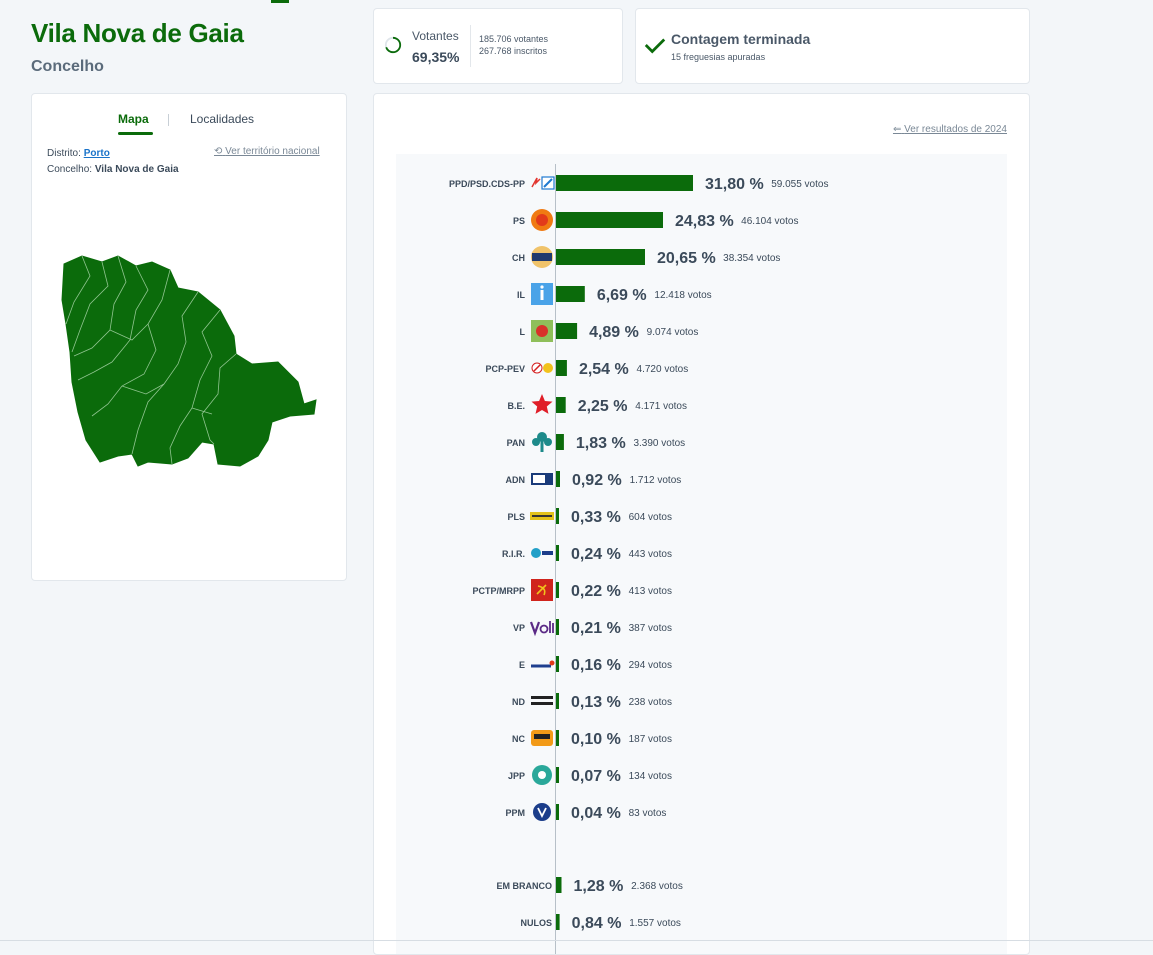 This screenshot has height=955, width=1153. I want to click on other-percent-1: 0,84 %, so click(597, 923).